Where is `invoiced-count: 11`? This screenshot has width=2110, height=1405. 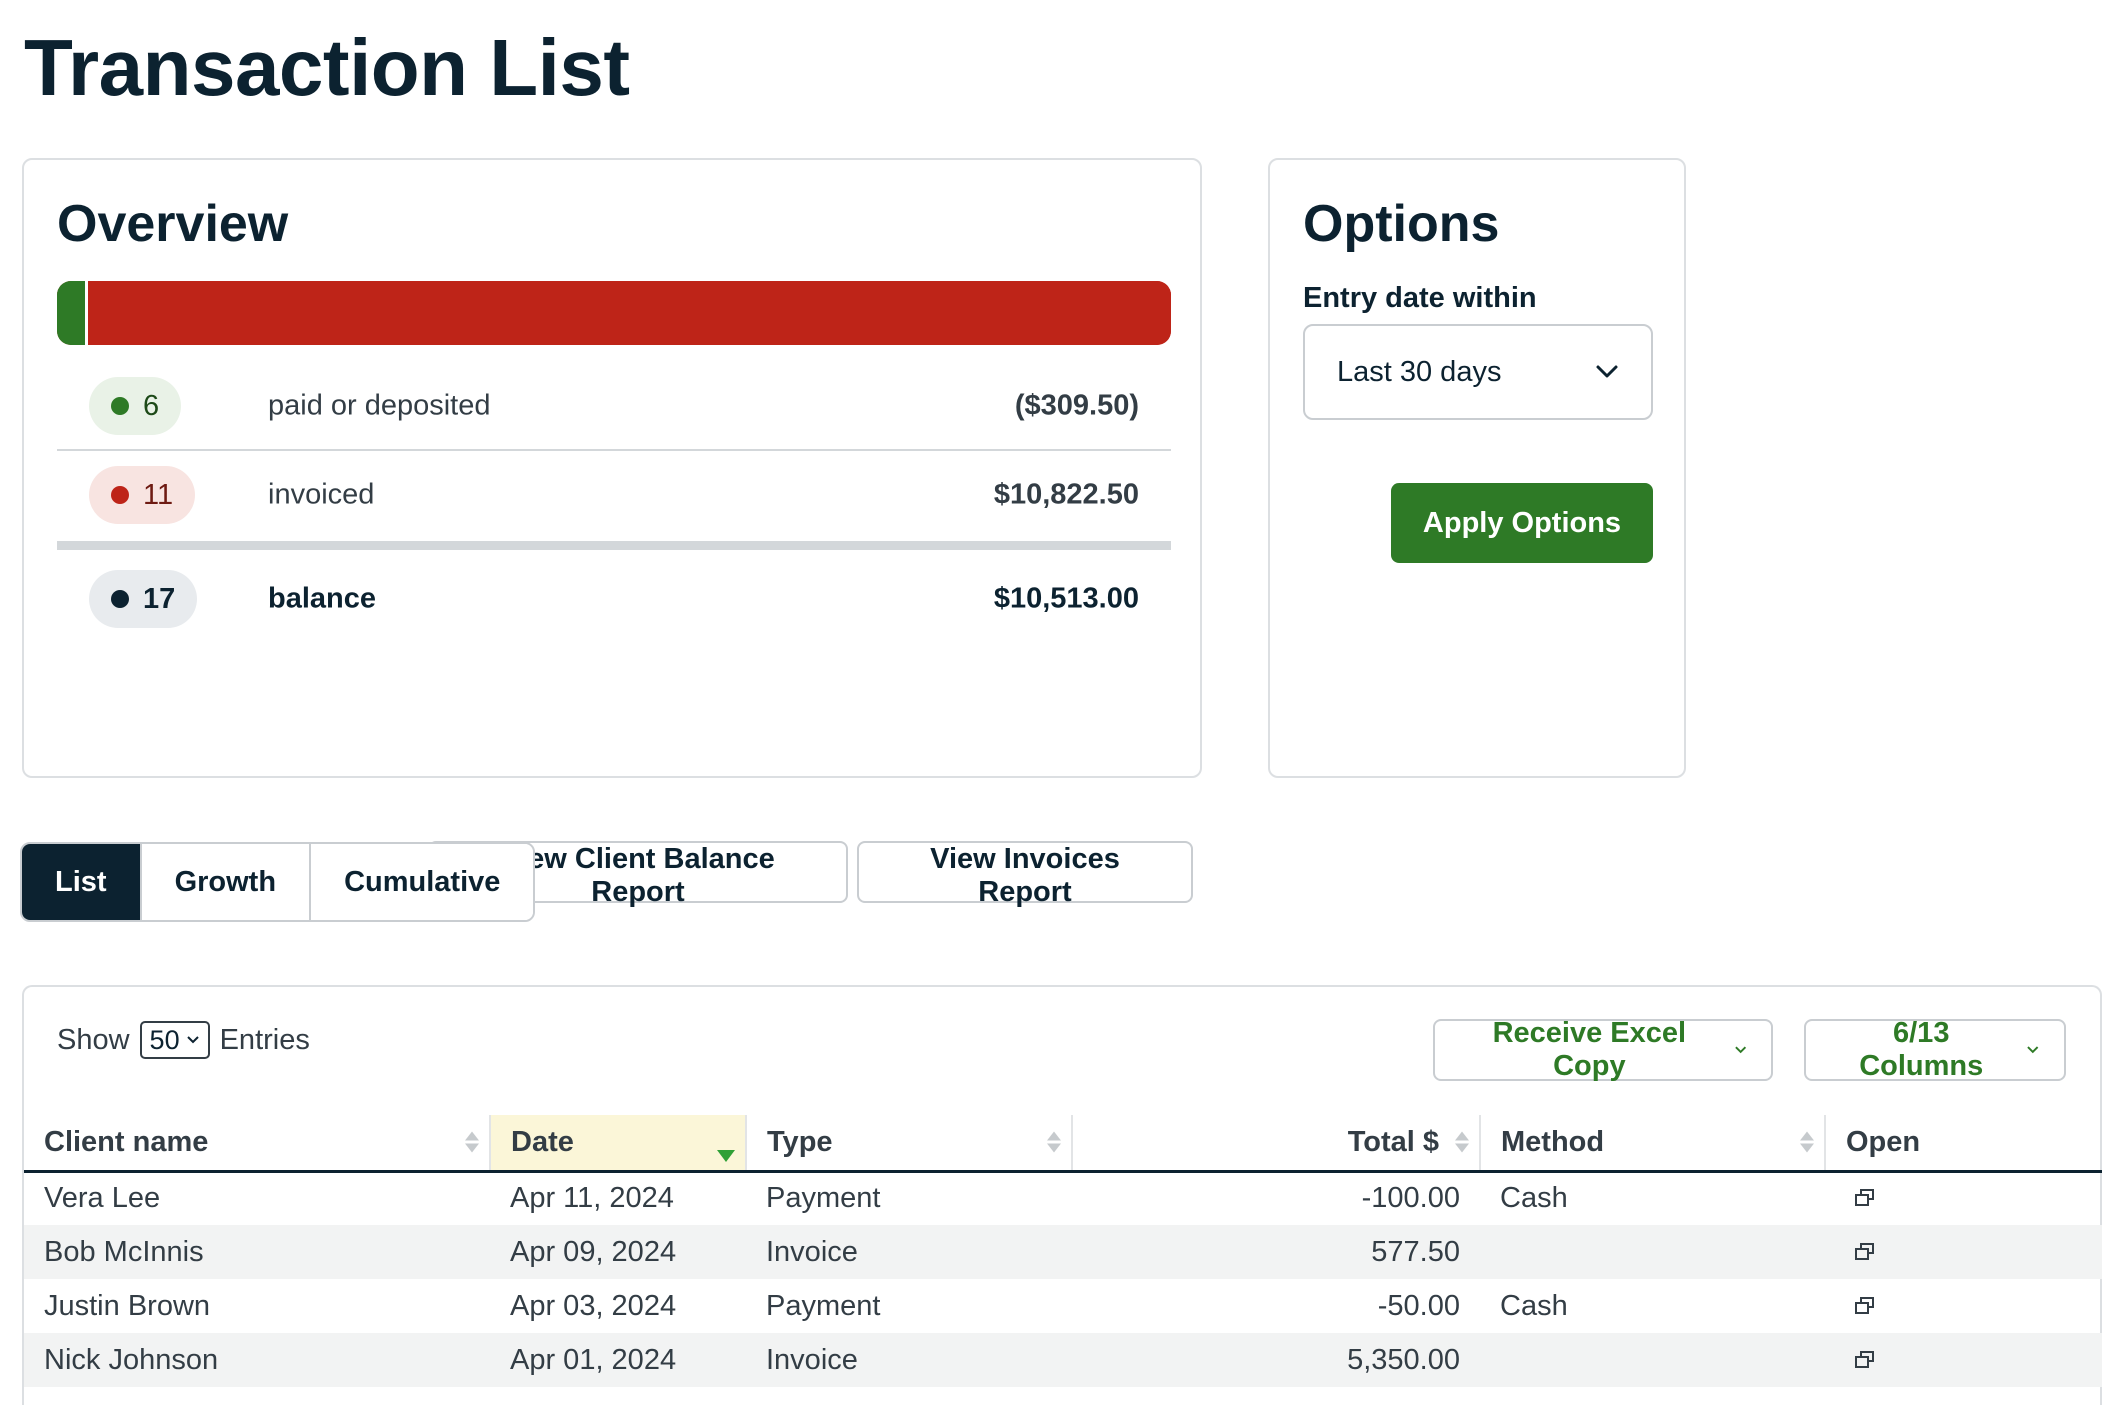 invoiced-count: 11 is located at coordinates (158, 494).